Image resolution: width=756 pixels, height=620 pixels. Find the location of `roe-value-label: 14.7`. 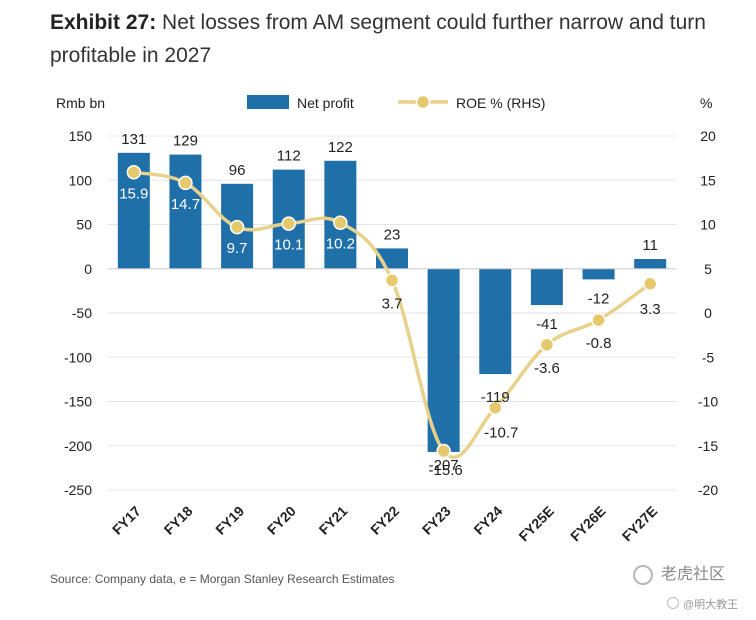

roe-value-label: 14.7 is located at coordinates (185, 204).